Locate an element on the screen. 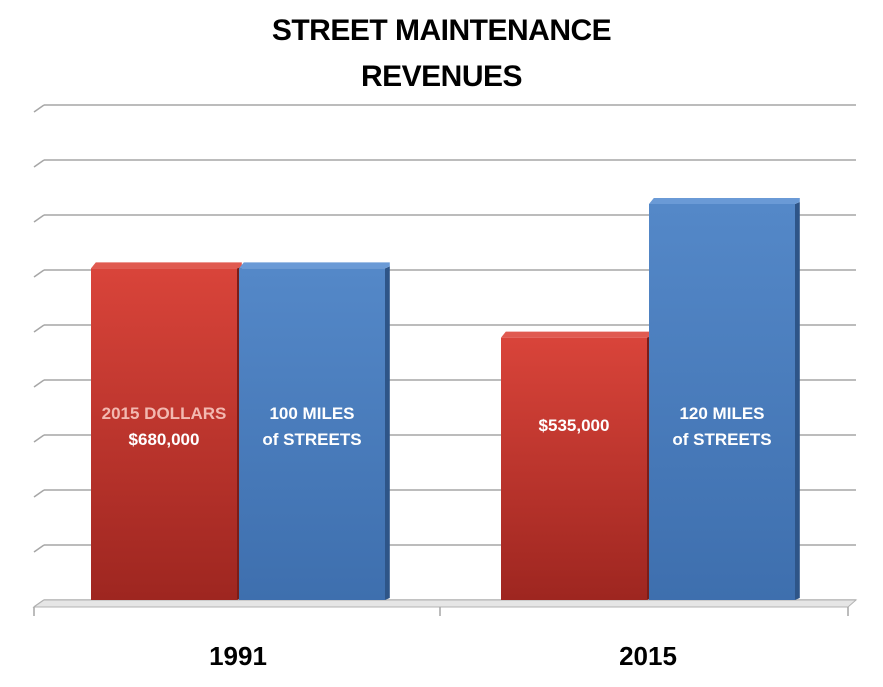  x-tick-label: 2015 is located at coordinates (648, 656).